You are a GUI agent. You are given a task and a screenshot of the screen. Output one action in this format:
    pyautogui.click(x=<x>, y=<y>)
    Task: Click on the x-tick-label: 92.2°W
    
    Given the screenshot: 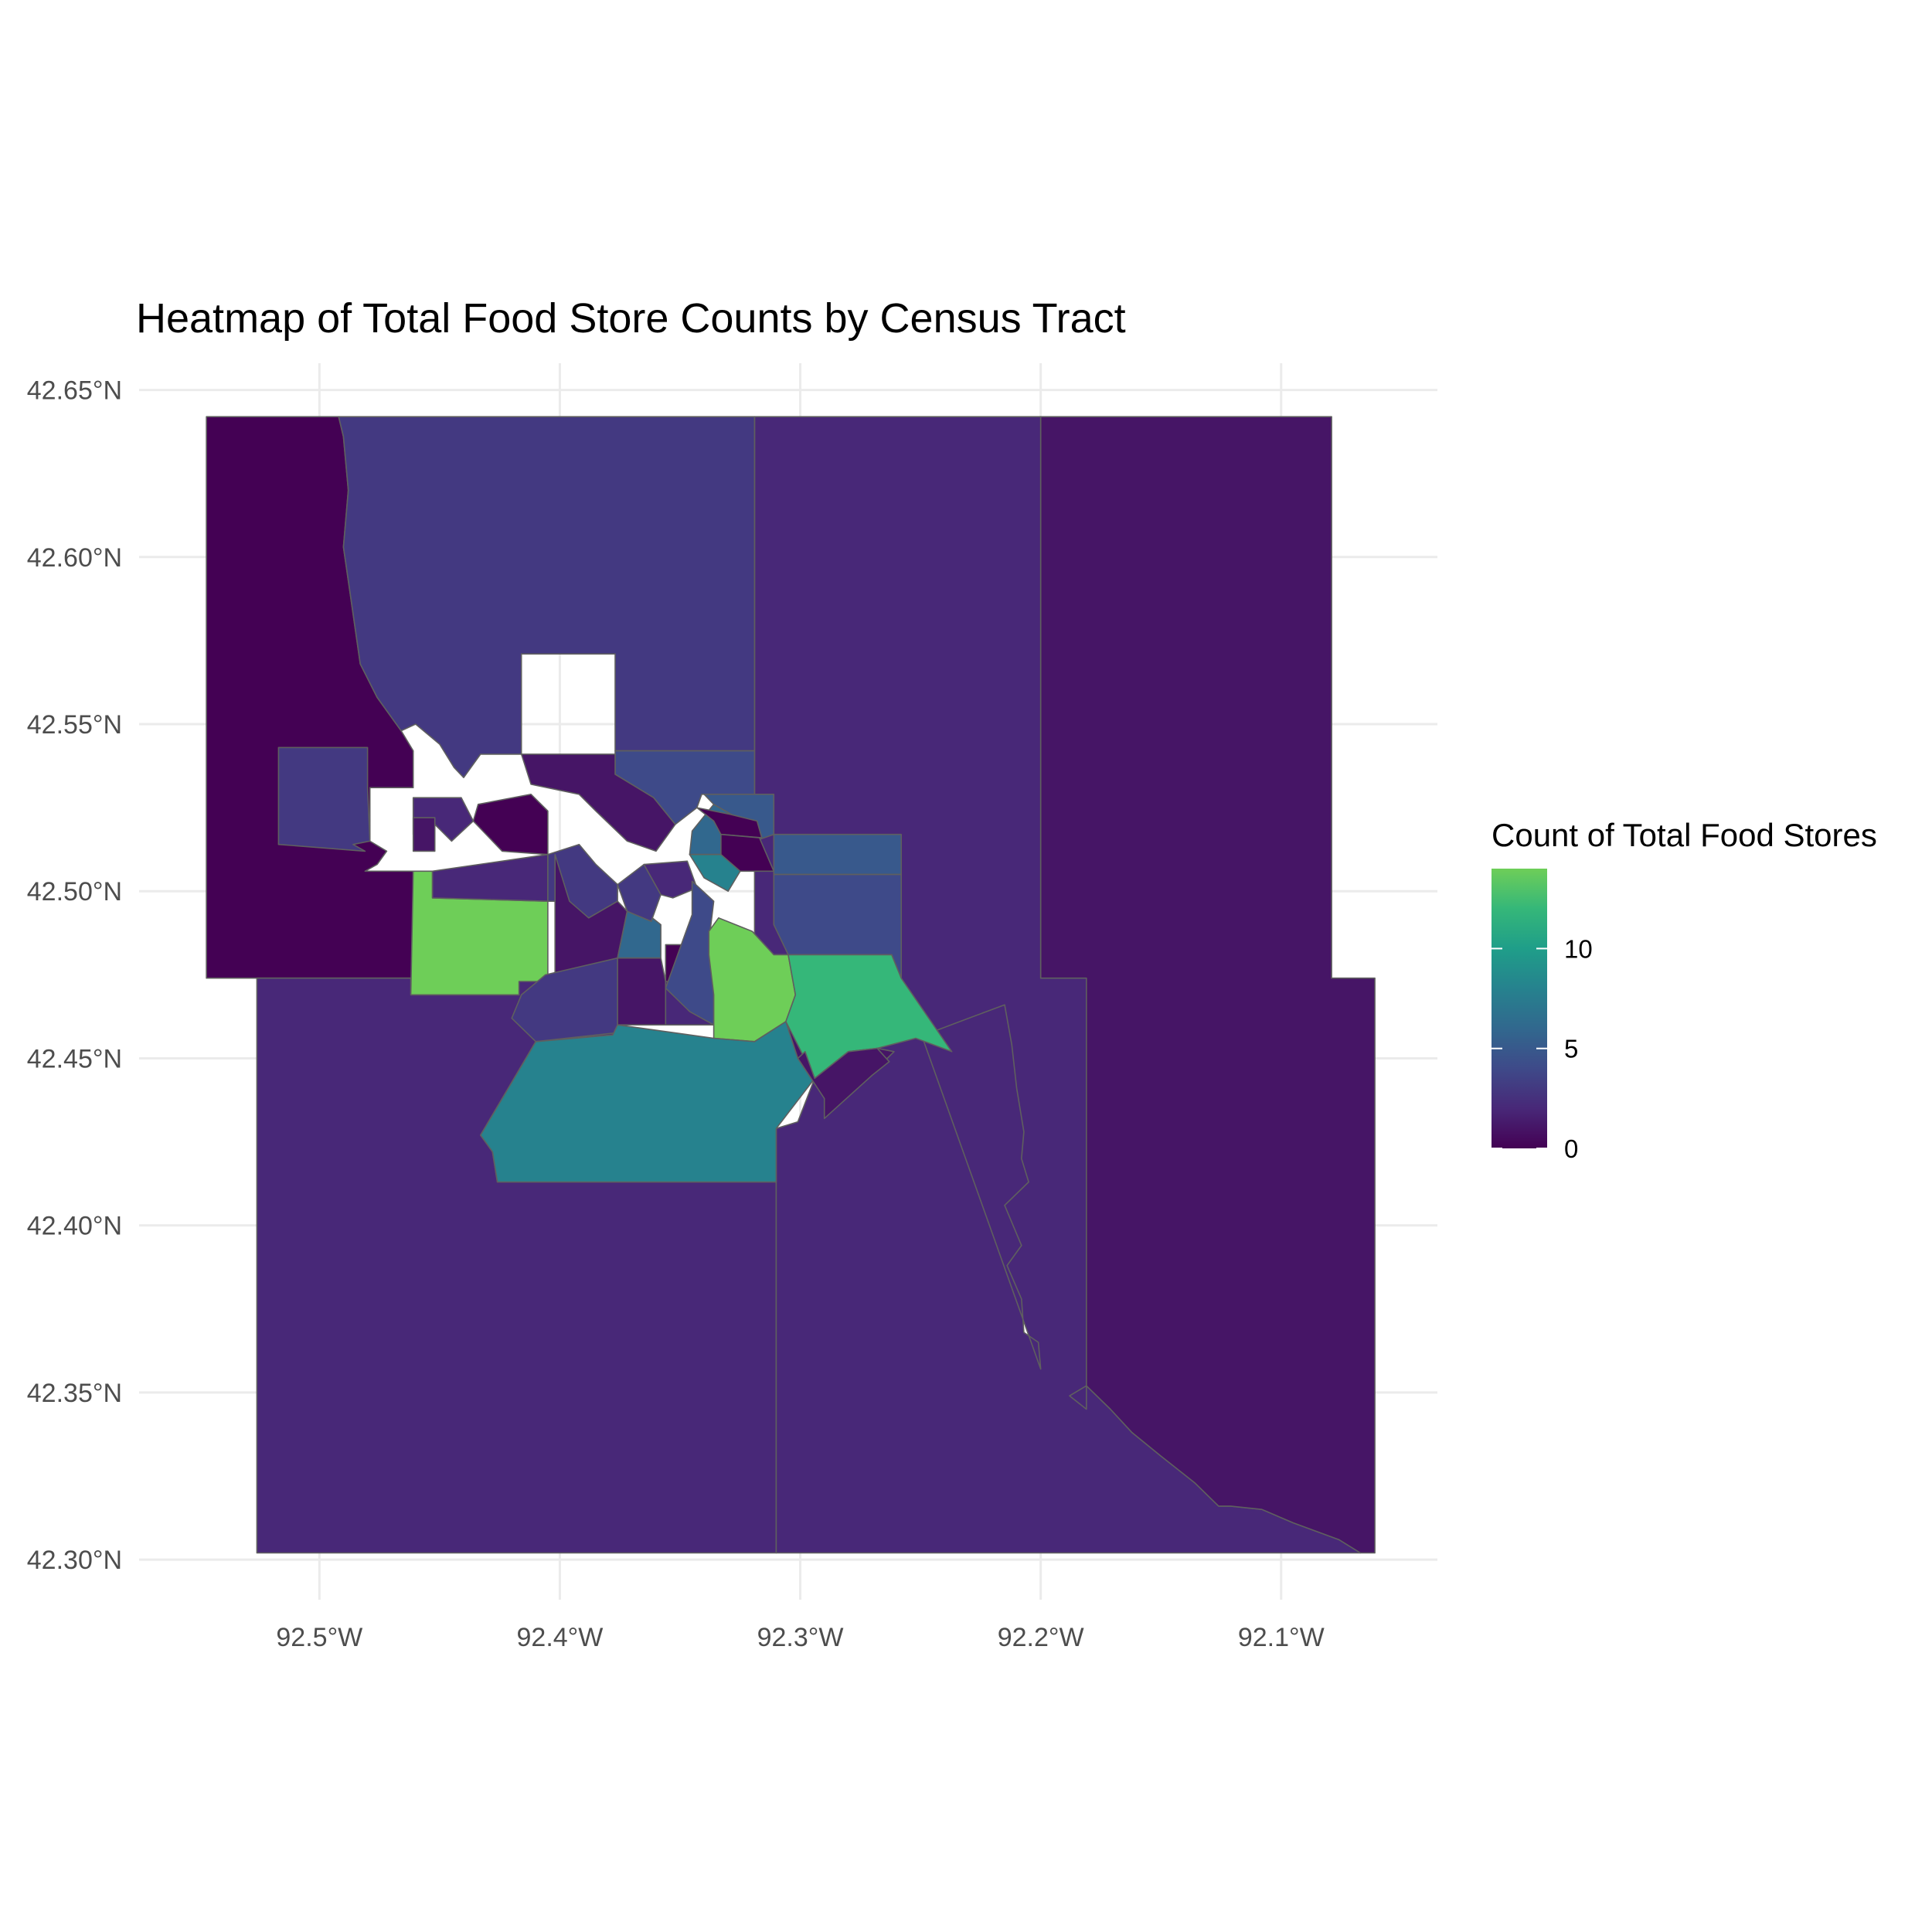 What is the action you would take?
    pyautogui.click(x=1041, y=1638)
    